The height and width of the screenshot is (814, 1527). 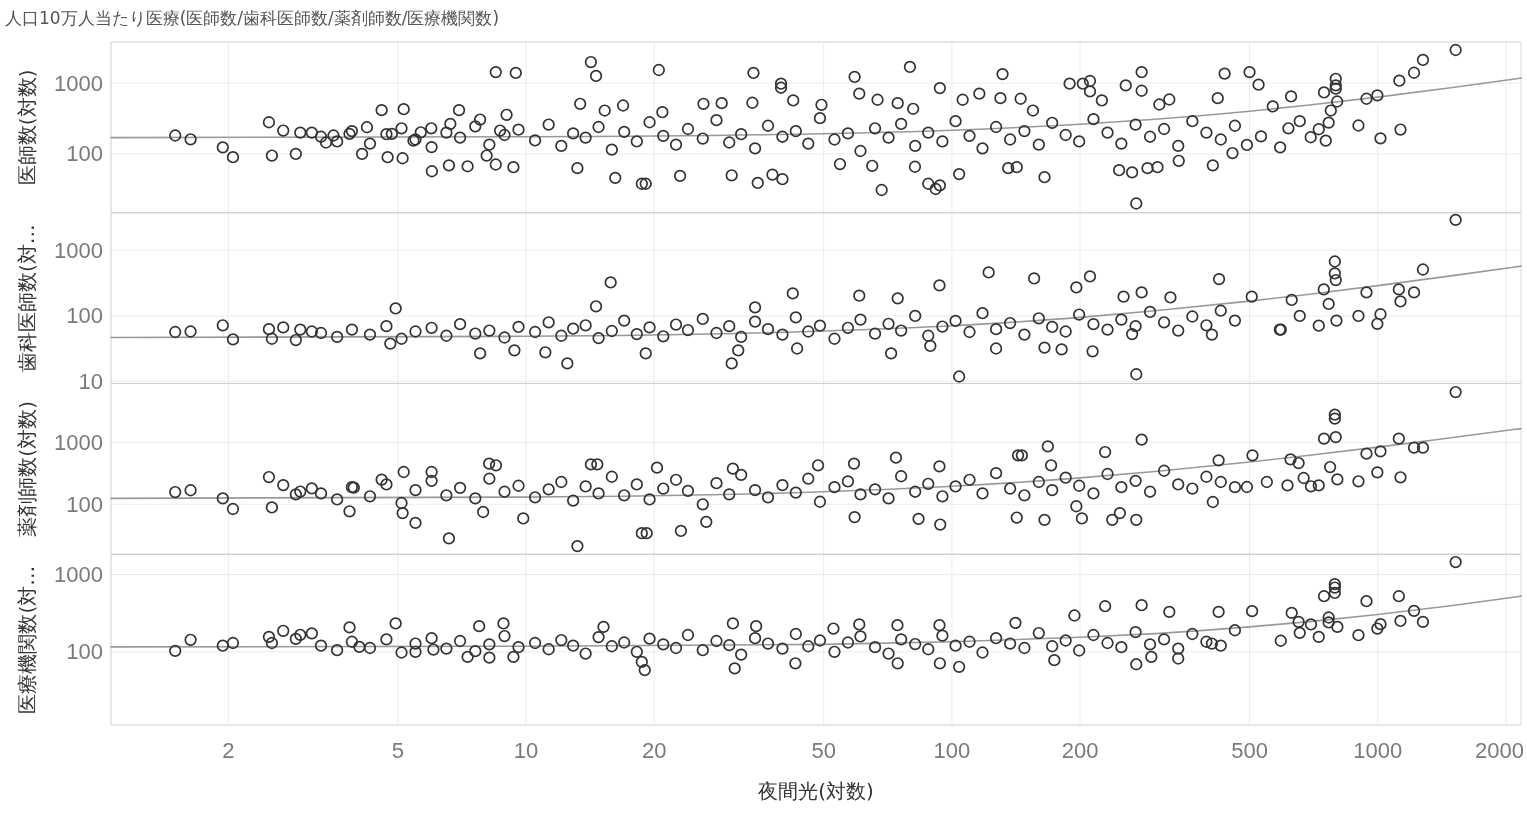 What do you see at coordinates (397, 750) in the screenshot?
I see `x-tick-label: 5` at bounding box center [397, 750].